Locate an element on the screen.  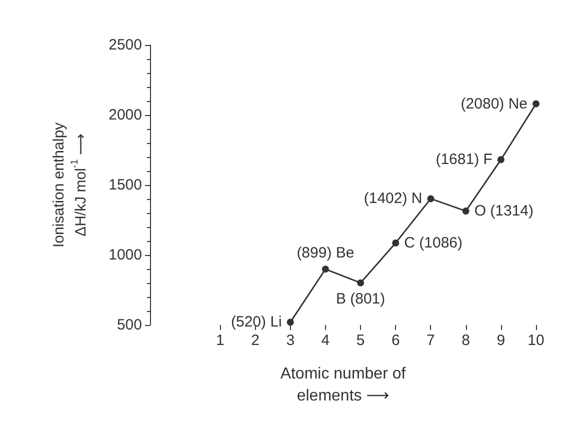
x-tick-label: 7 is located at coordinates (430, 340).